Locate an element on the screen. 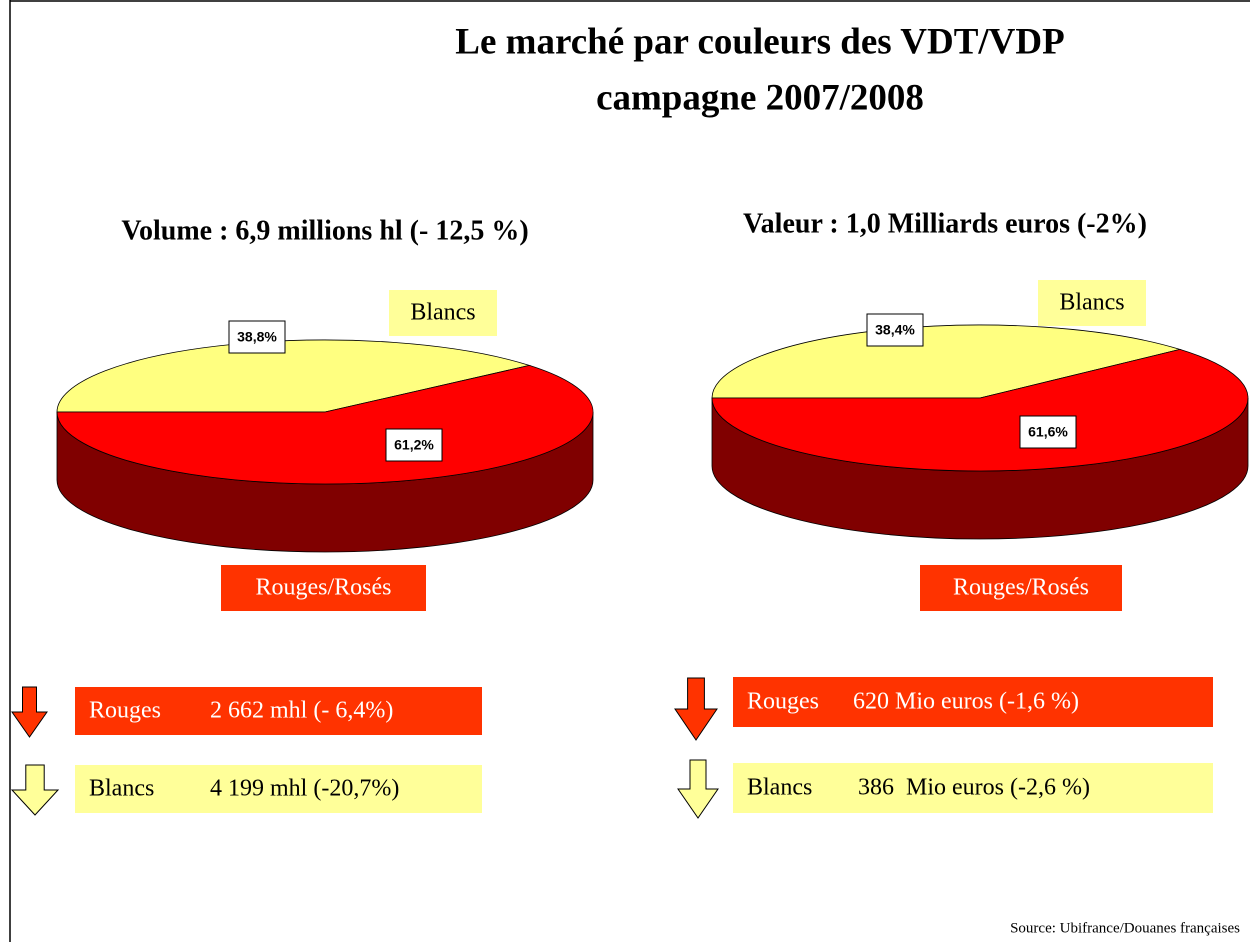 This screenshot has width=1250, height=942. value-label: 38,4% is located at coordinates (895, 330).